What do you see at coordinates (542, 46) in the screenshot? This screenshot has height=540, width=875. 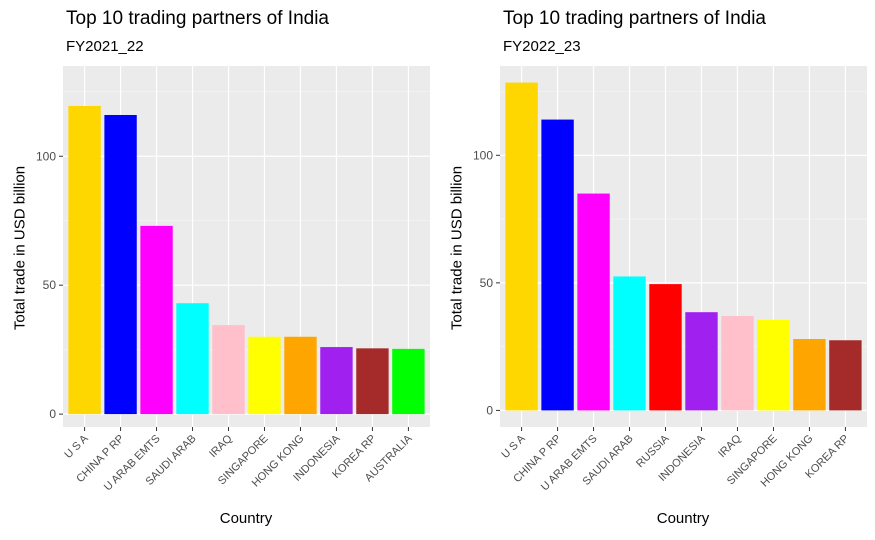 I see `chart-subtitle: FY2022_23` at bounding box center [542, 46].